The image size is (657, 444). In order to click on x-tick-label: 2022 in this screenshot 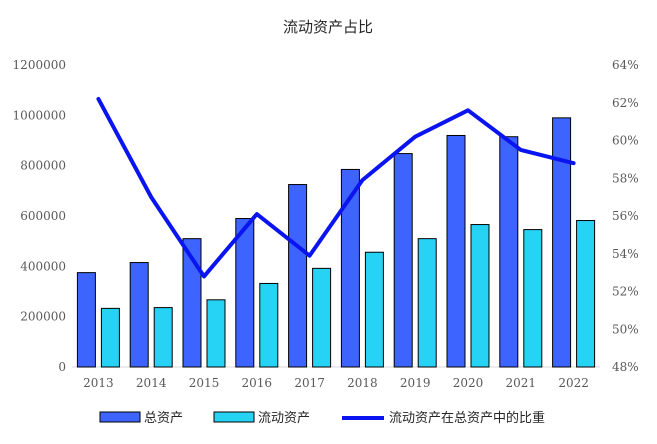, I will do `click(573, 383)`.